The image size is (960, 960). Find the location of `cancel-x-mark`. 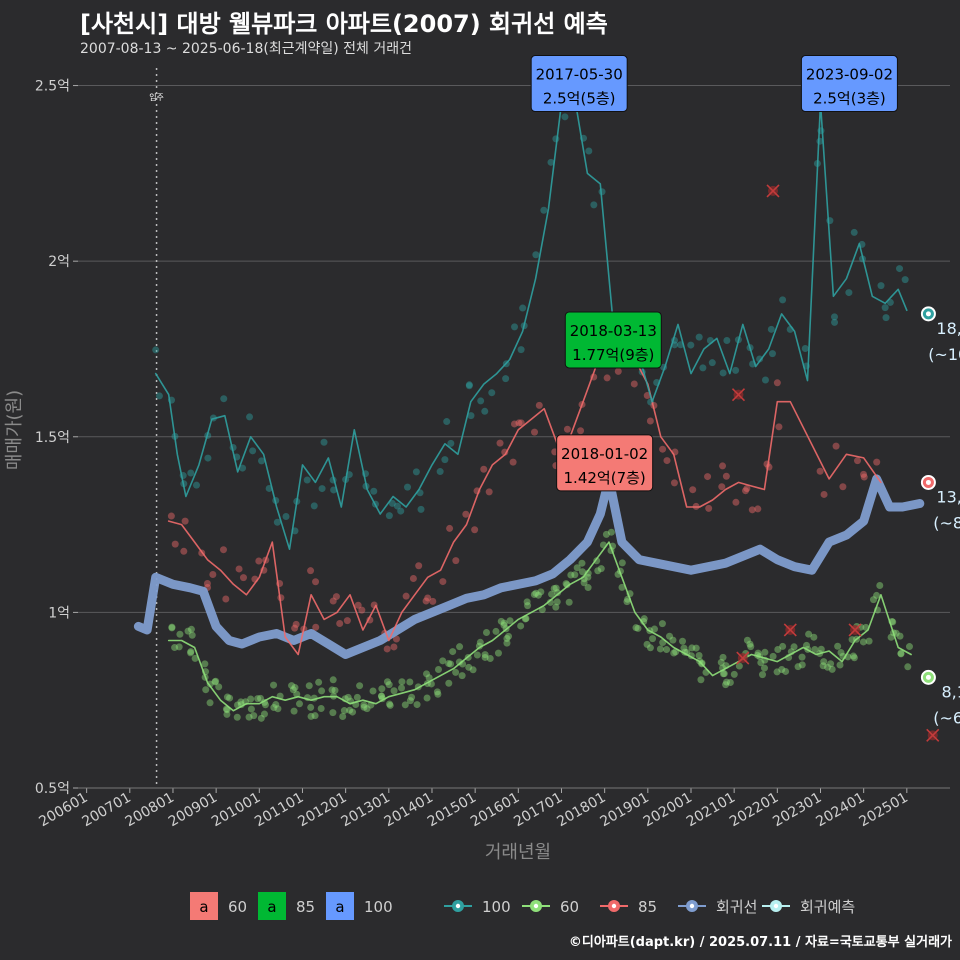

cancel-x-mark is located at coordinates (855, 630).